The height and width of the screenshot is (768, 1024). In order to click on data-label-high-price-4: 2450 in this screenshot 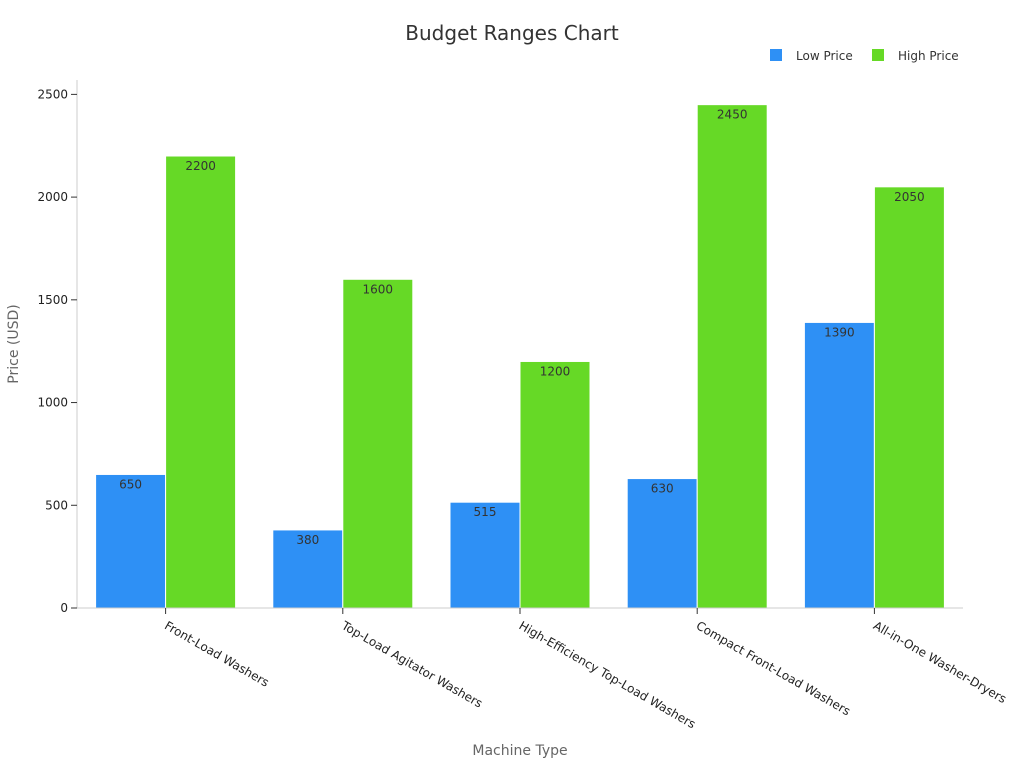, I will do `click(732, 115)`.